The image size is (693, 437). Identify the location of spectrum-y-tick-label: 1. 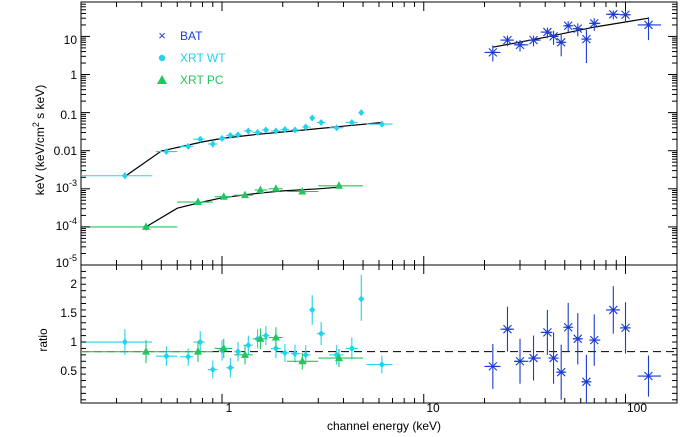
(73, 75).